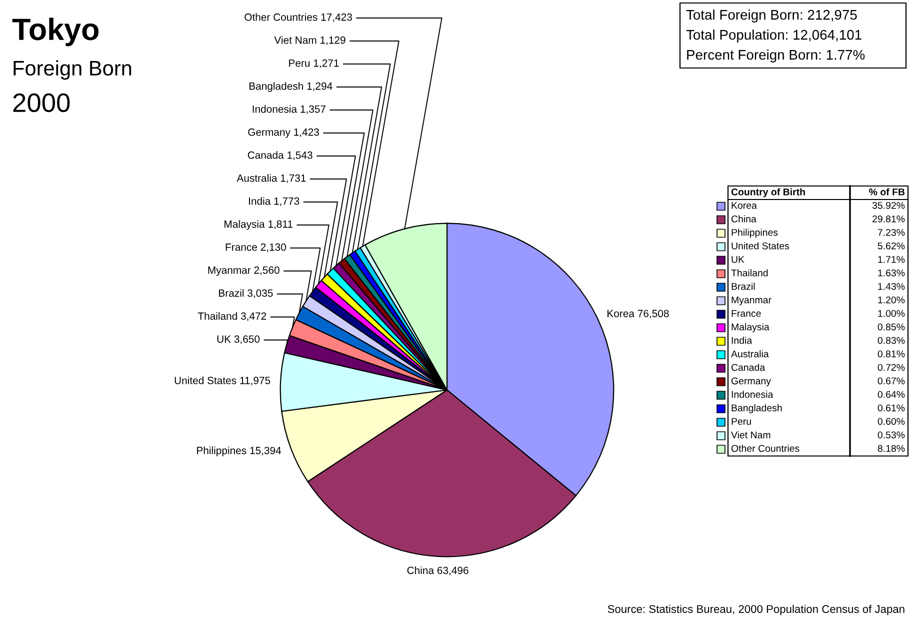  I want to click on category-label: Viet Nam 1,129, so click(310, 41).